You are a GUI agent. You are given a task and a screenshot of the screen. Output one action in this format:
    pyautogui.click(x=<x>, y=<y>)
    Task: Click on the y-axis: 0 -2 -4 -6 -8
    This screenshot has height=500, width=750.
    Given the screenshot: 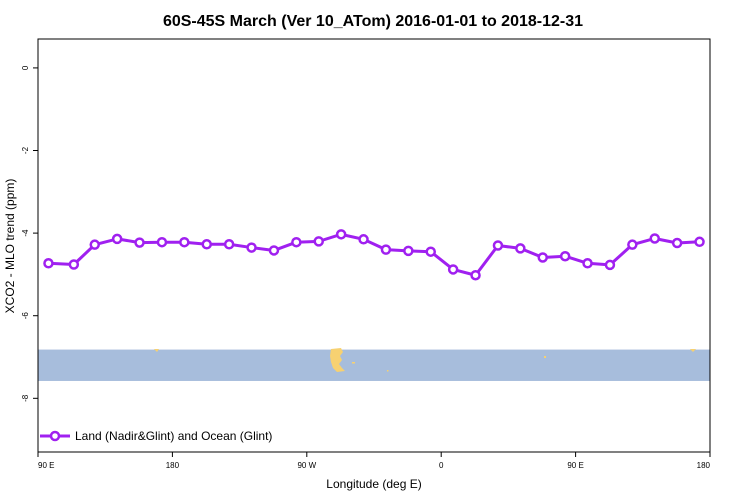 What is the action you would take?
    pyautogui.click(x=29, y=233)
    